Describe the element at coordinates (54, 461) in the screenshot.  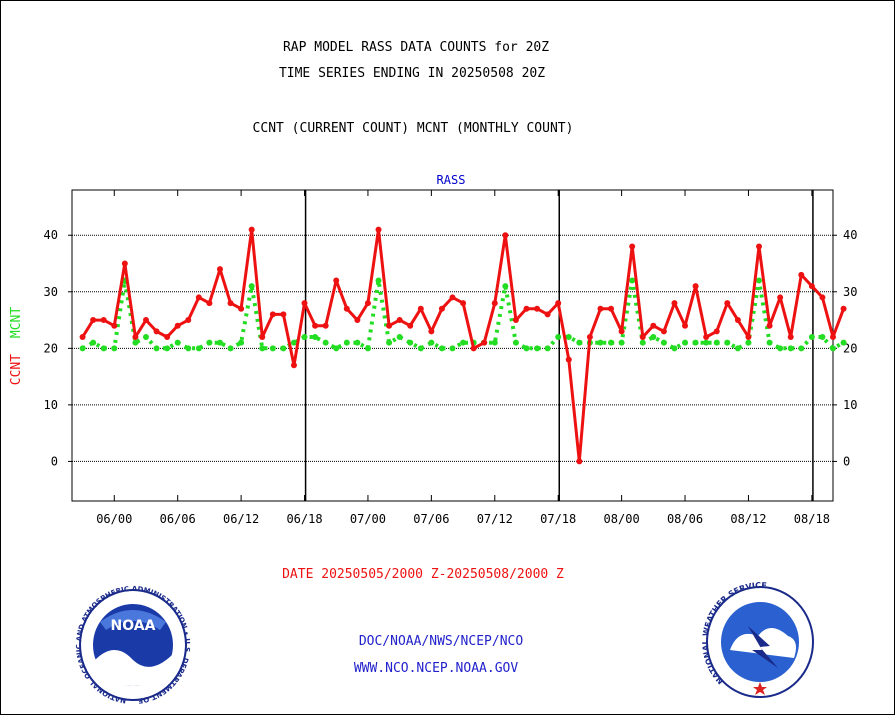
I see `y-tick-label-left-0: 0` at that location.